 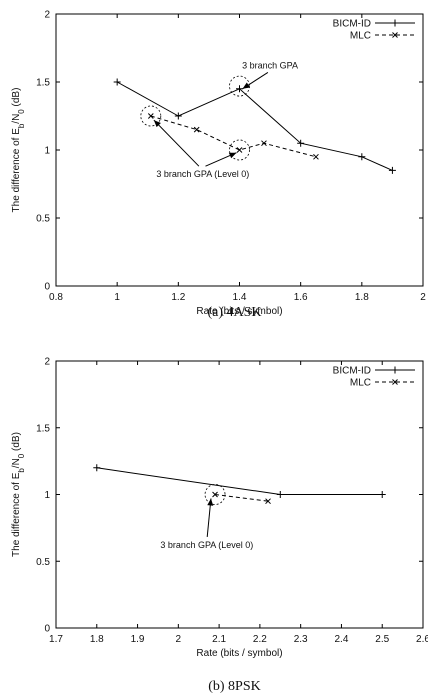 What do you see at coordinates (176, 143) in the screenshot?
I see `annotation-arrow` at bounding box center [176, 143].